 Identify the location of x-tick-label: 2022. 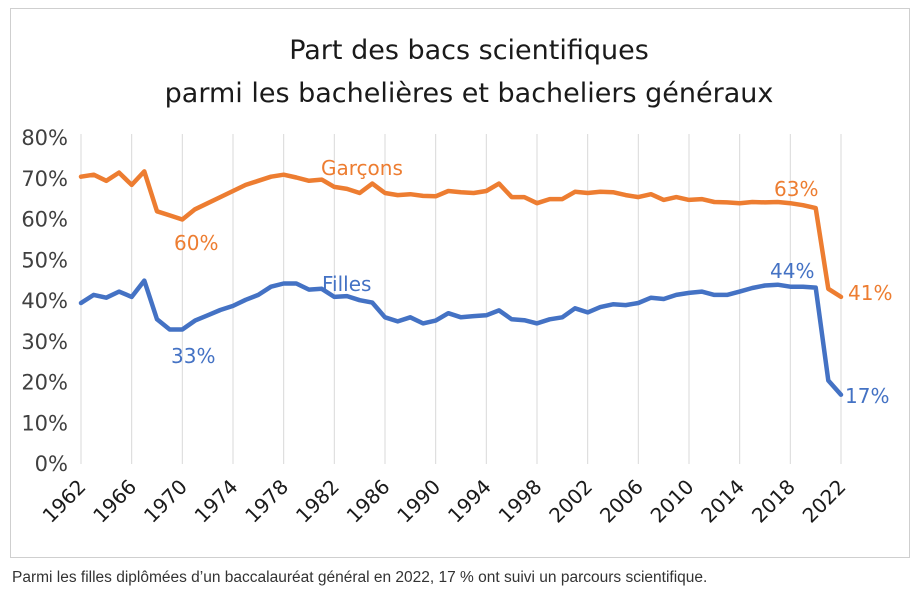
(824, 501).